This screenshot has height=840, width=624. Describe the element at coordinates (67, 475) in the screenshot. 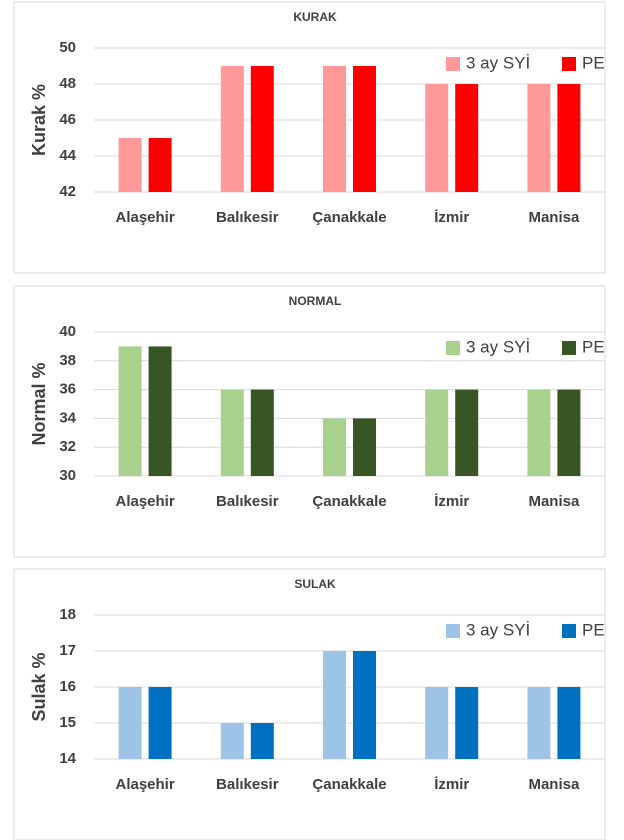

I see `y-tick-label: 30` at that location.